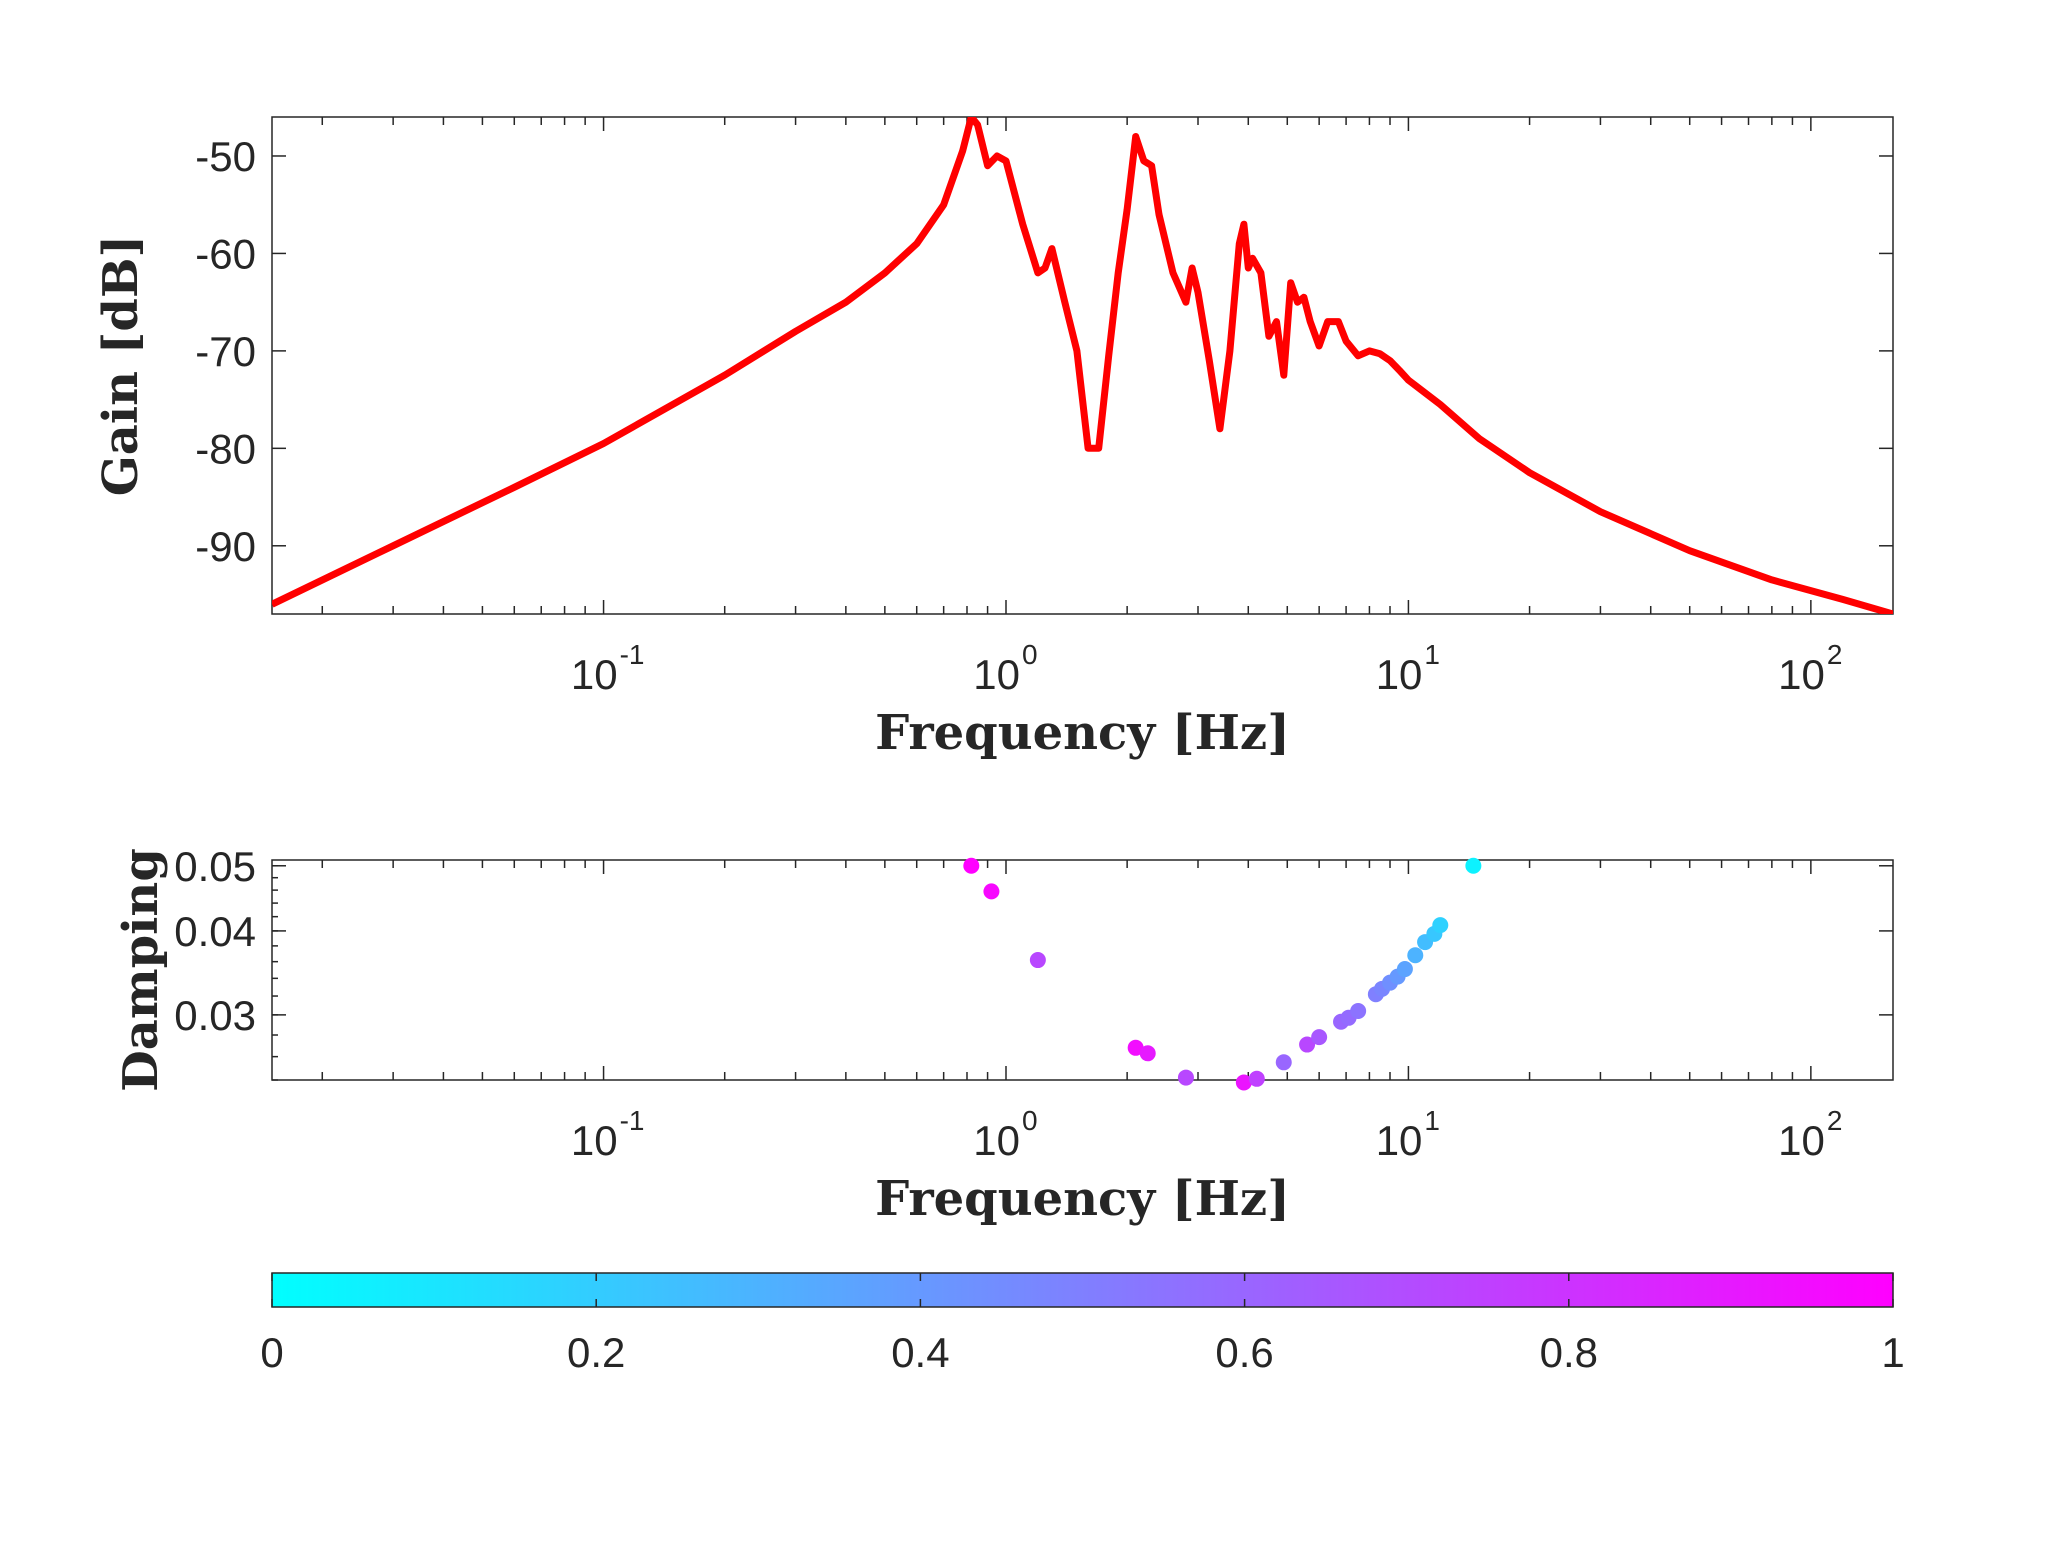 The image size is (2067, 1550). What do you see at coordinates (141, 970) in the screenshot?
I see `damping-y-axis-title: Damping` at bounding box center [141, 970].